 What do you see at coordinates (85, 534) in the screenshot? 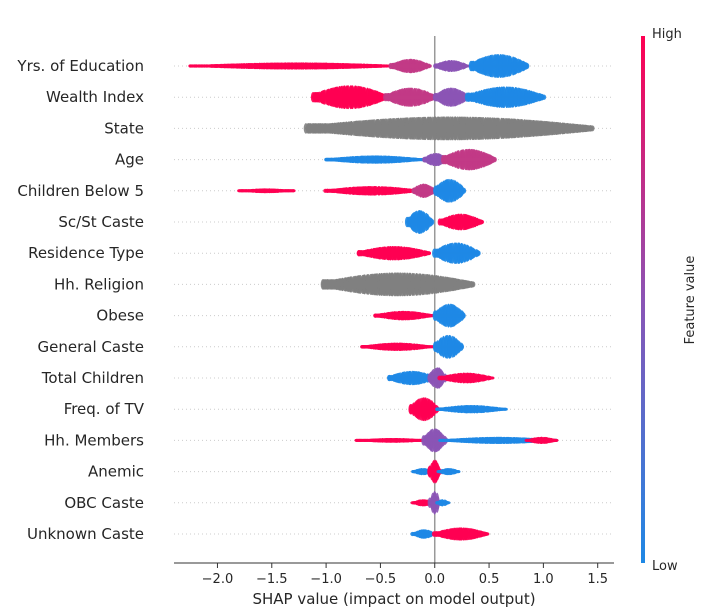
I see `feature-label: Unknown Caste` at bounding box center [85, 534].